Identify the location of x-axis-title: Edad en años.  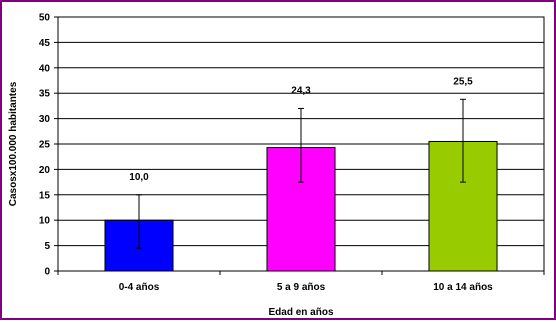
(300, 312).